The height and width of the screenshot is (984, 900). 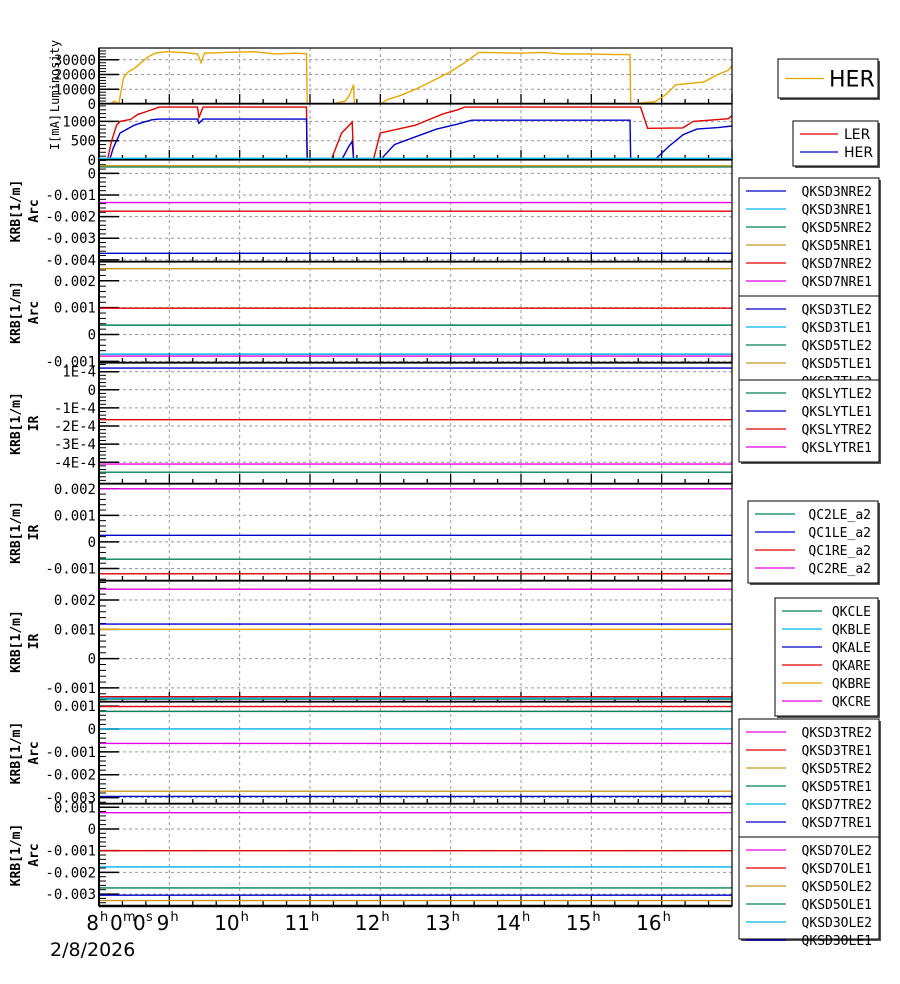 What do you see at coordinates (837, 264) in the screenshot?
I see `legend-label: QKSD7NRE2` at bounding box center [837, 264].